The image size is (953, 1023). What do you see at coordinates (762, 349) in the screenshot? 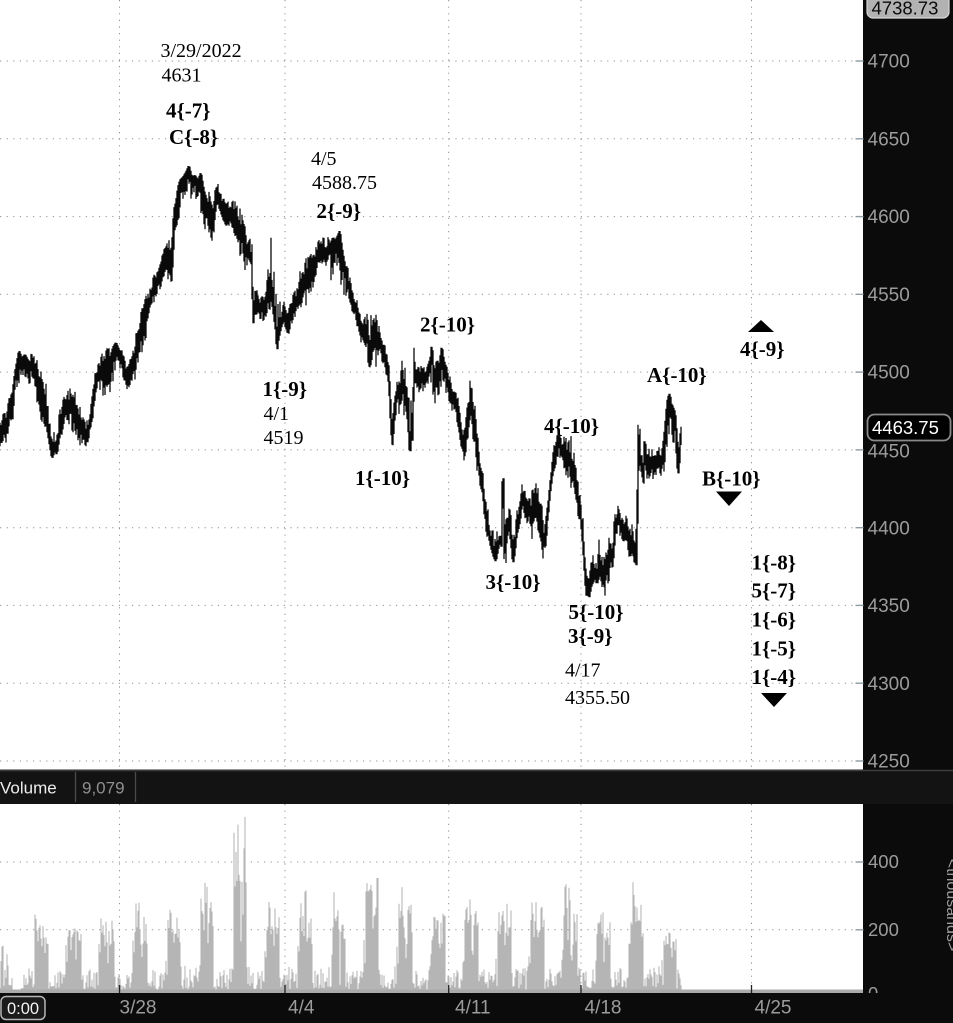
I see `svg-text: 4{-9}` at bounding box center [762, 349].